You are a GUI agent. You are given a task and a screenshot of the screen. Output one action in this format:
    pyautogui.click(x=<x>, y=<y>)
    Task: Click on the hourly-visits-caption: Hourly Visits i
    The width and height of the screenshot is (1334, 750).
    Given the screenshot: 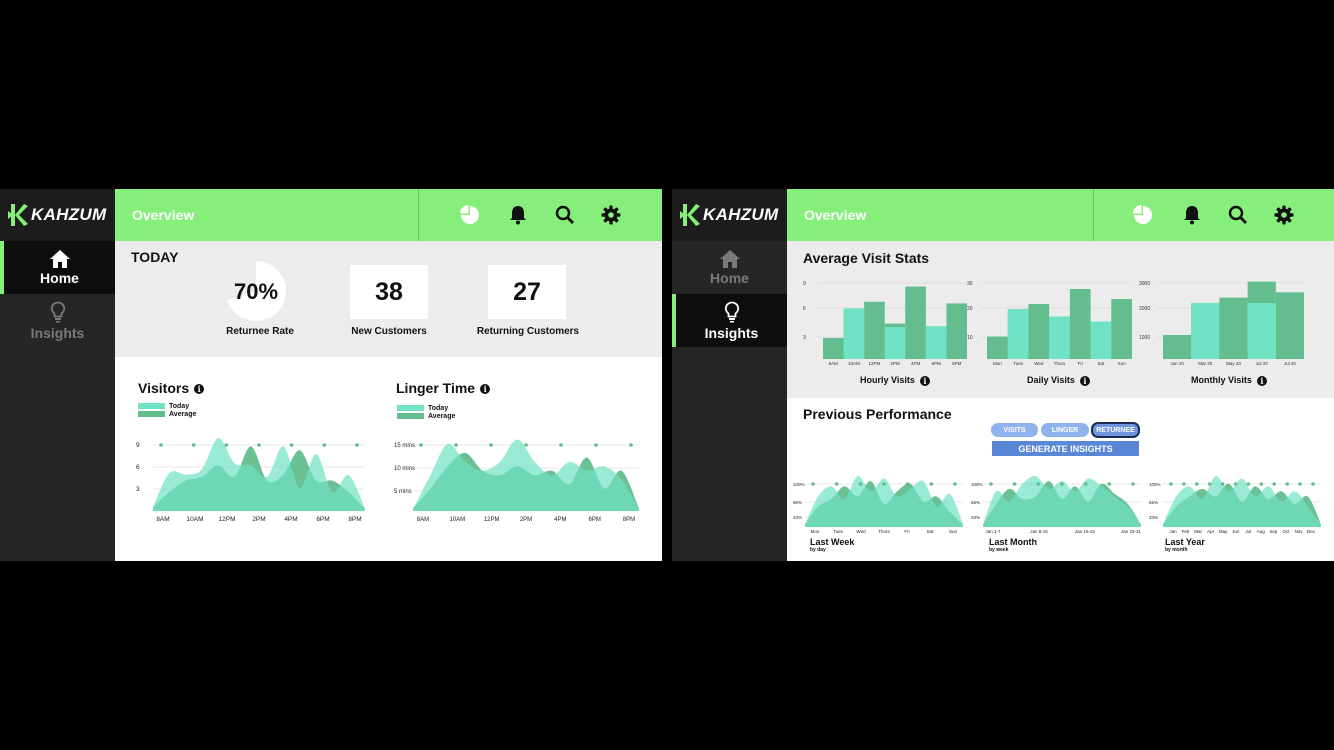 What is the action you would take?
    pyautogui.click(x=895, y=380)
    